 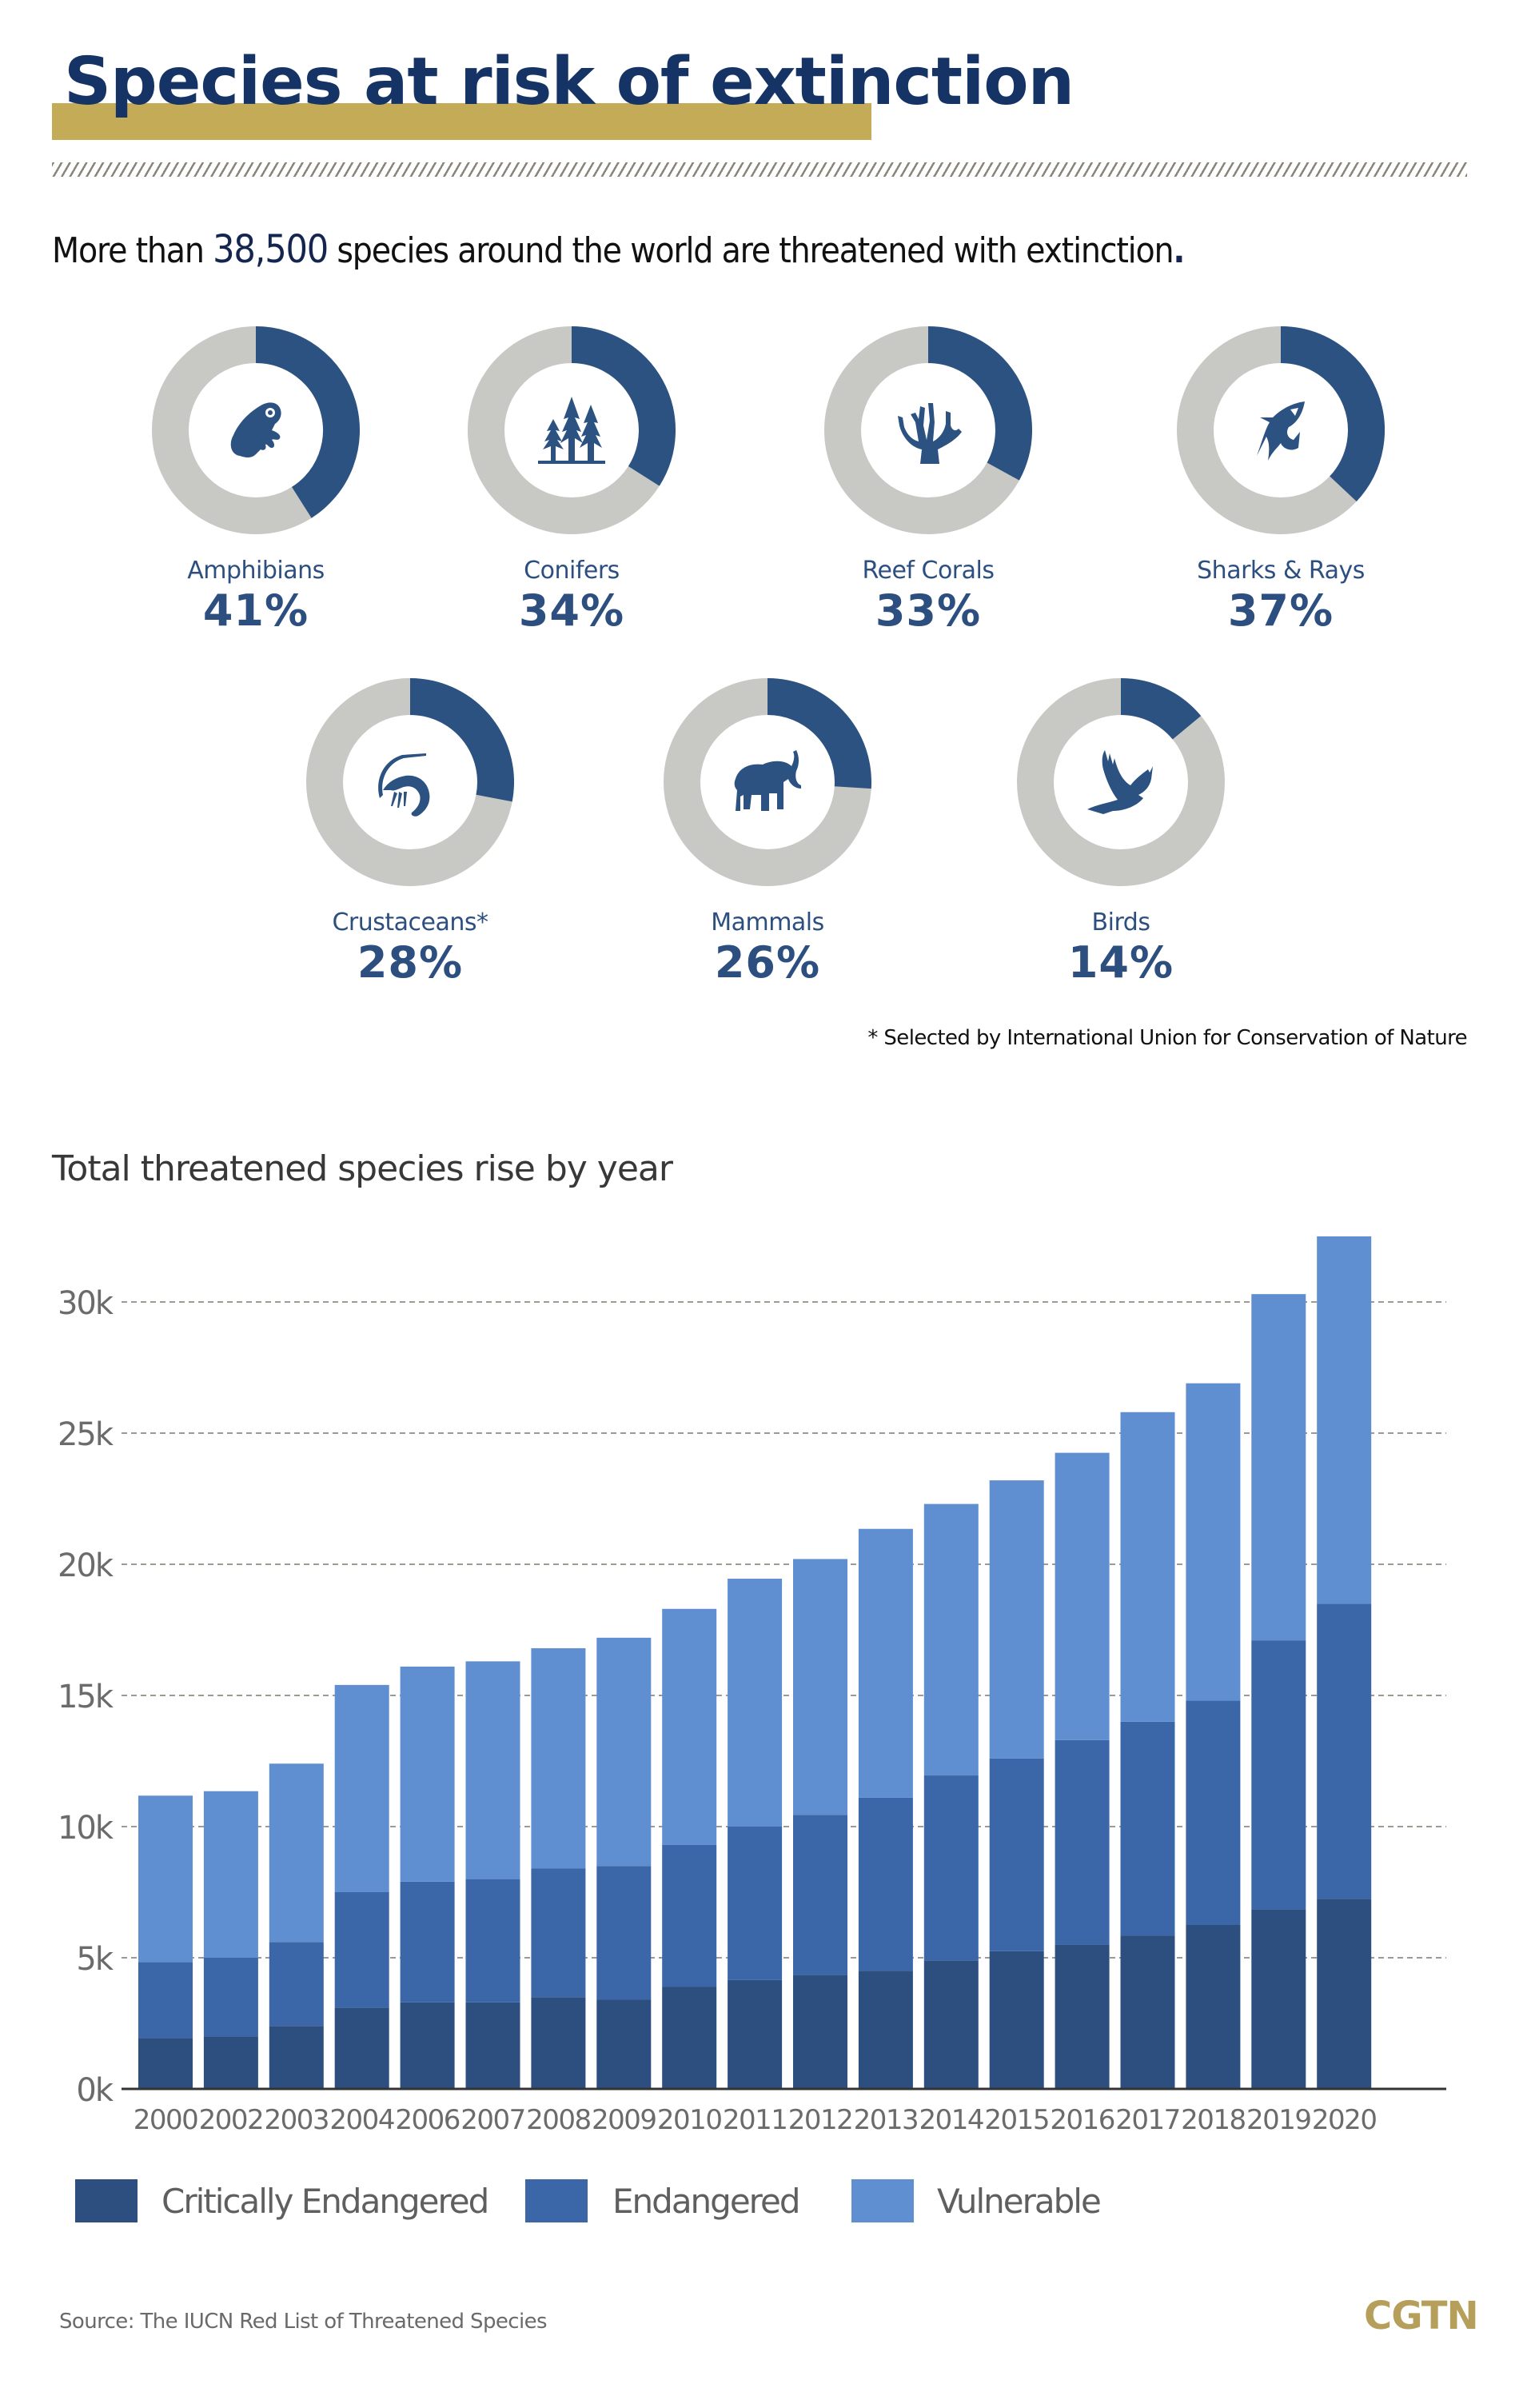 What do you see at coordinates (1120, 962) in the screenshot?
I see `group-percent: 14%` at bounding box center [1120, 962].